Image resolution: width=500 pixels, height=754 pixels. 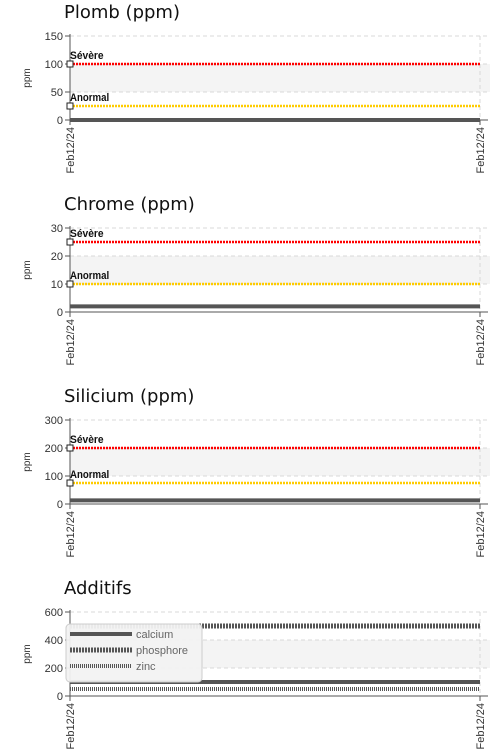 What do you see at coordinates (54, 613) in the screenshot?
I see `y-tick-label: 600` at bounding box center [54, 613].